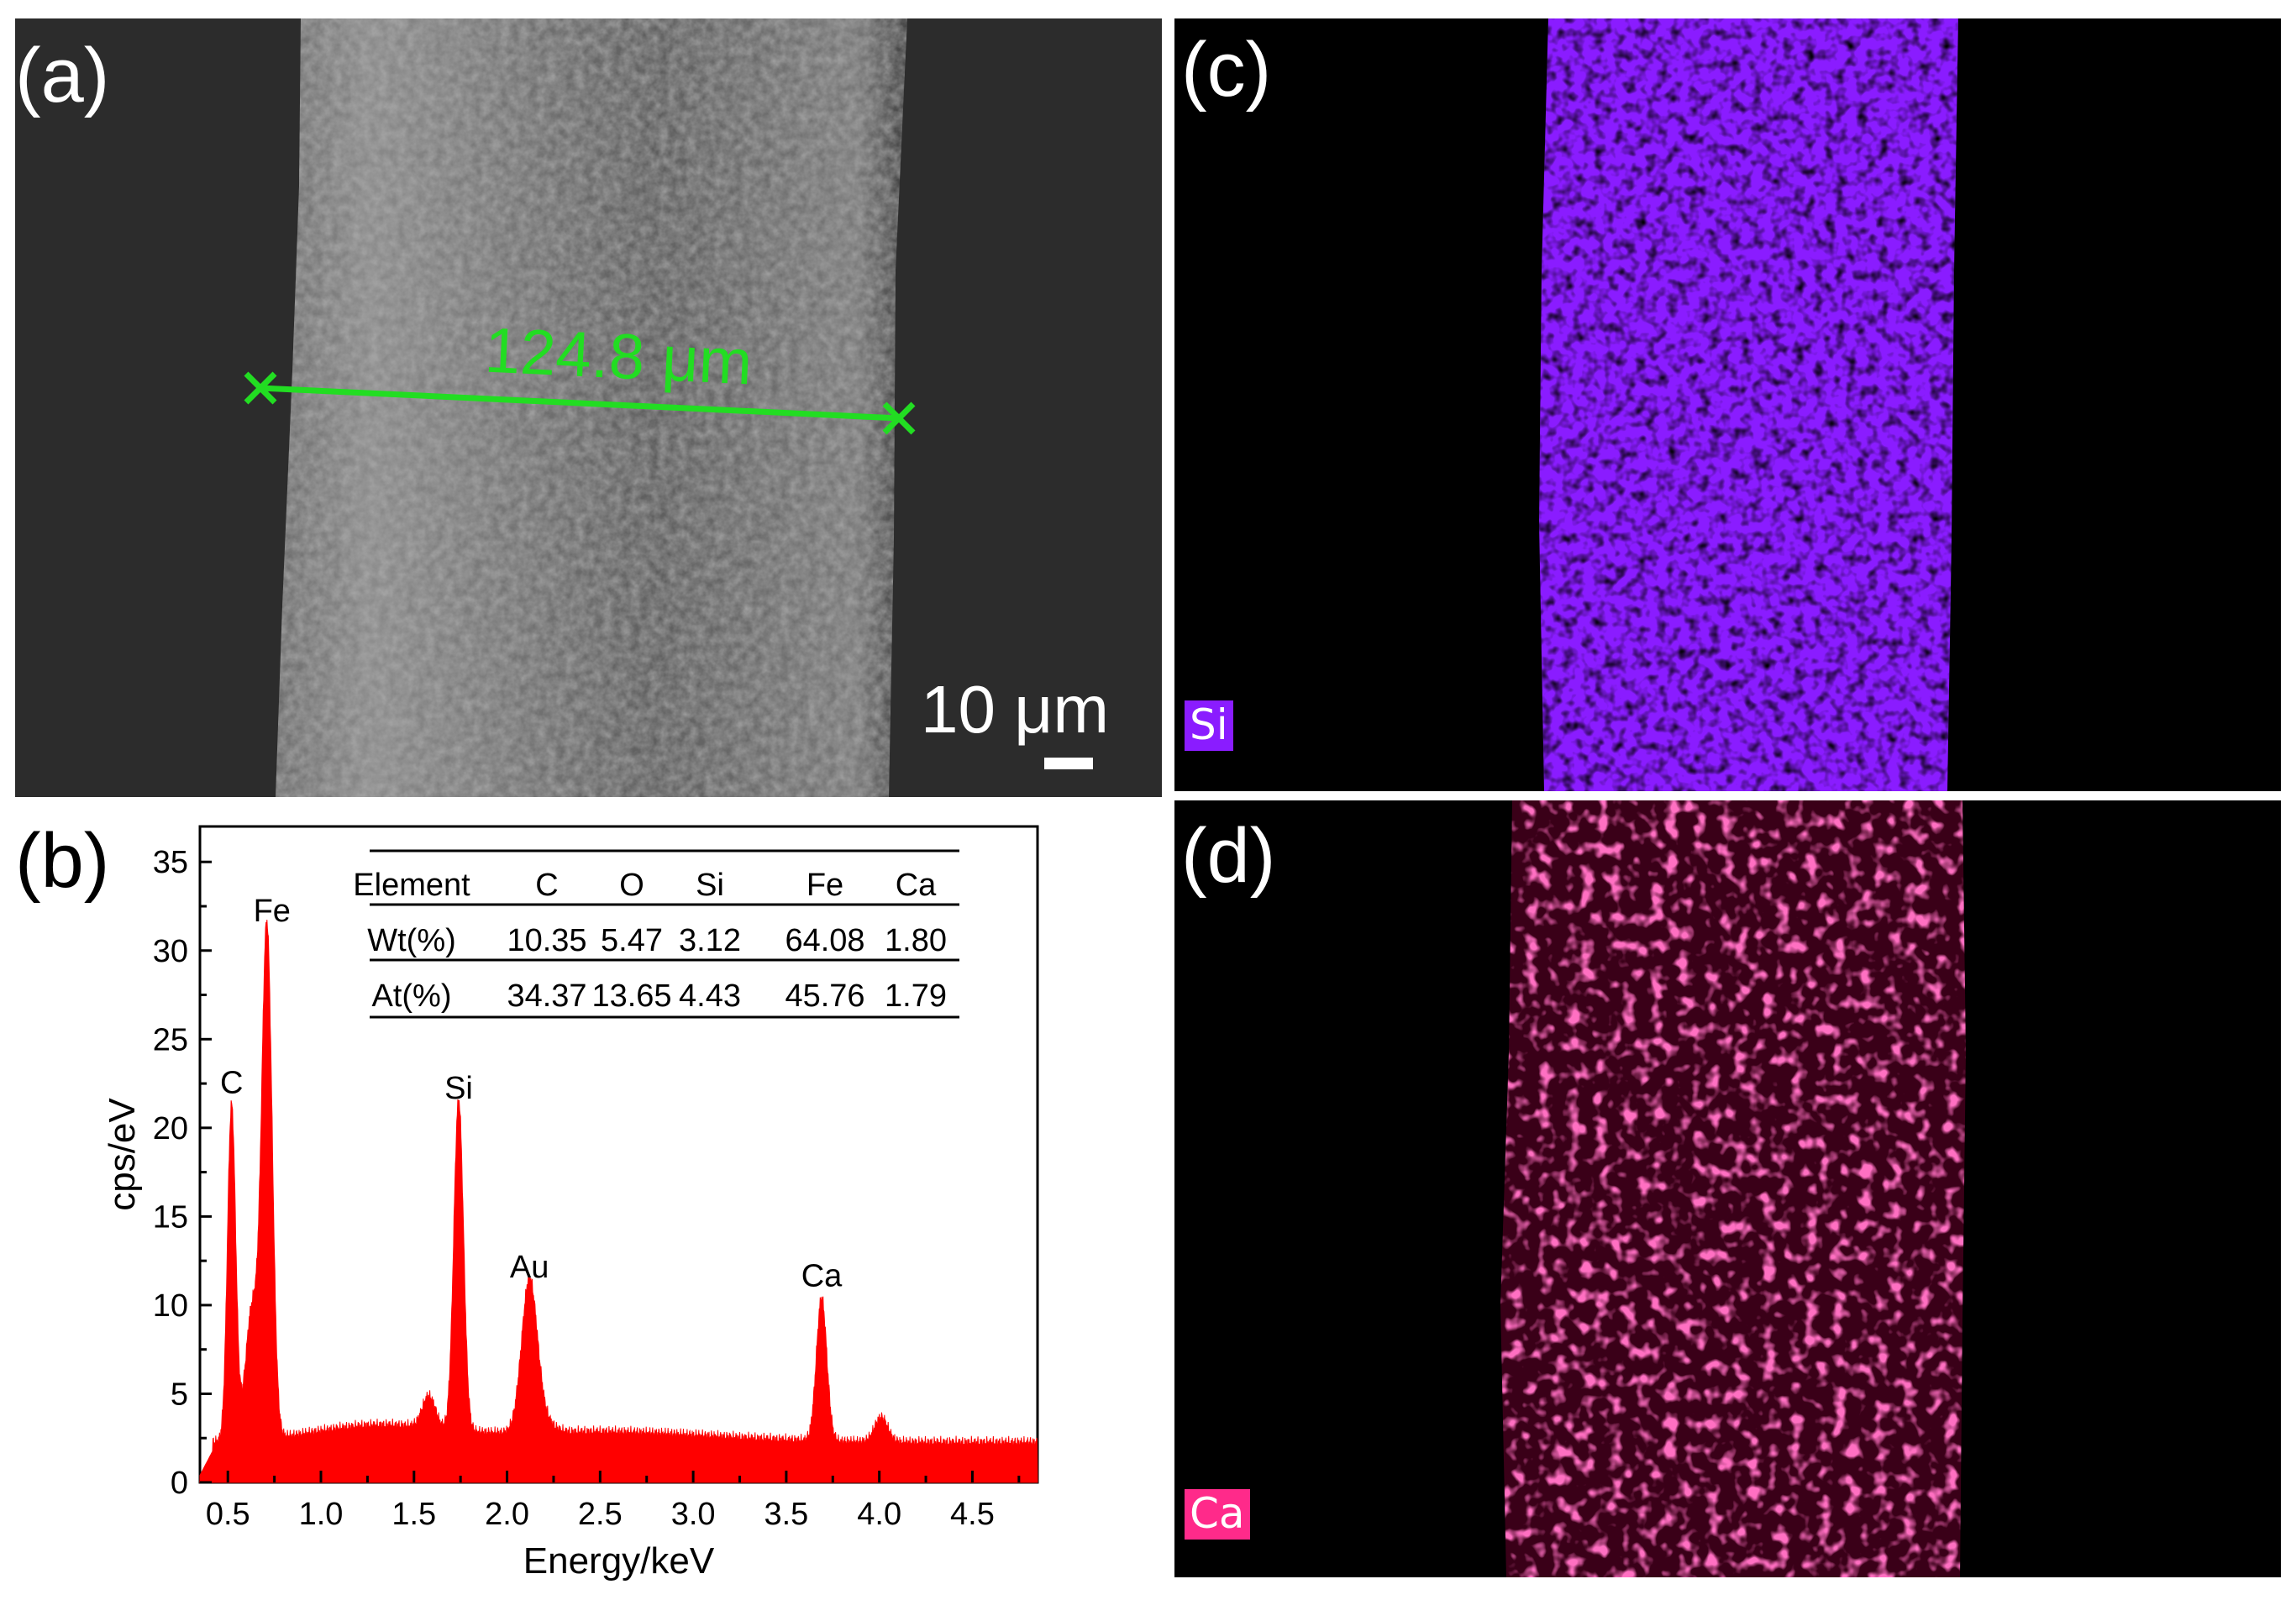 The image size is (2296, 1600). What do you see at coordinates (710, 996) in the screenshot?
I see `table-cell: 4.43` at bounding box center [710, 996].